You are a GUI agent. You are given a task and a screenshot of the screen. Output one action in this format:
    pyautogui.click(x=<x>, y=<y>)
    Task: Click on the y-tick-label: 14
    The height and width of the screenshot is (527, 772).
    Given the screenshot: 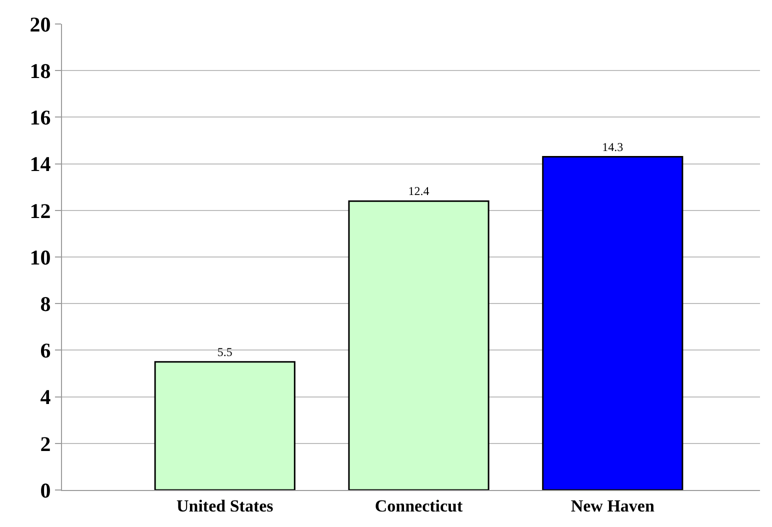 What is the action you would take?
    pyautogui.click(x=41, y=164)
    